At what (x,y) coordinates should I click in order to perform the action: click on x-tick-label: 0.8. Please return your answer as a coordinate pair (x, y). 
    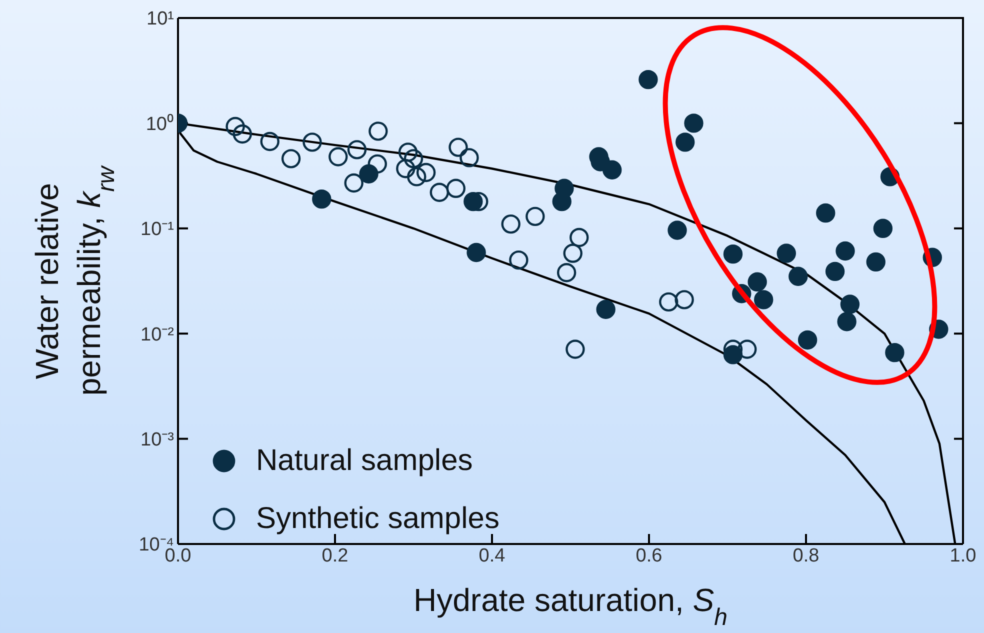
    Looking at the image, I should click on (806, 555).